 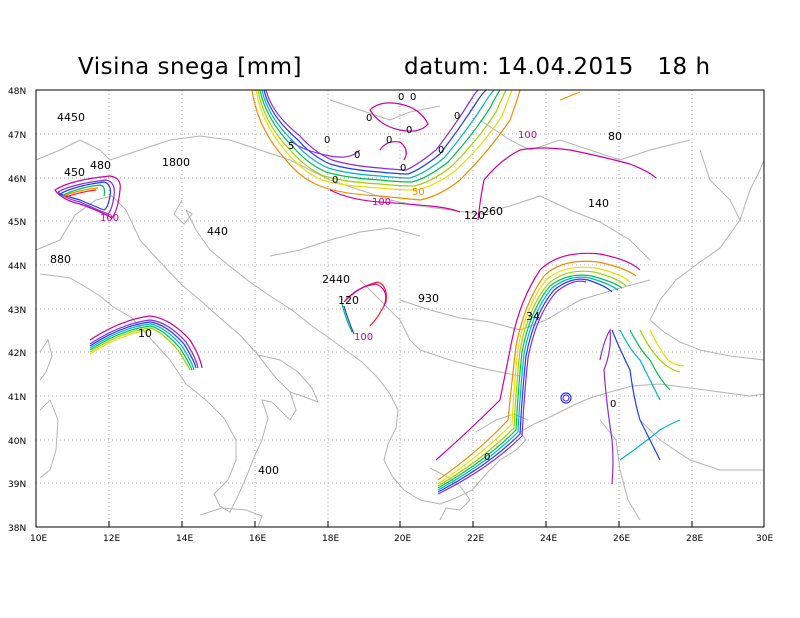 What do you see at coordinates (184, 539) in the screenshot?
I see `lon-label: 14E` at bounding box center [184, 539].